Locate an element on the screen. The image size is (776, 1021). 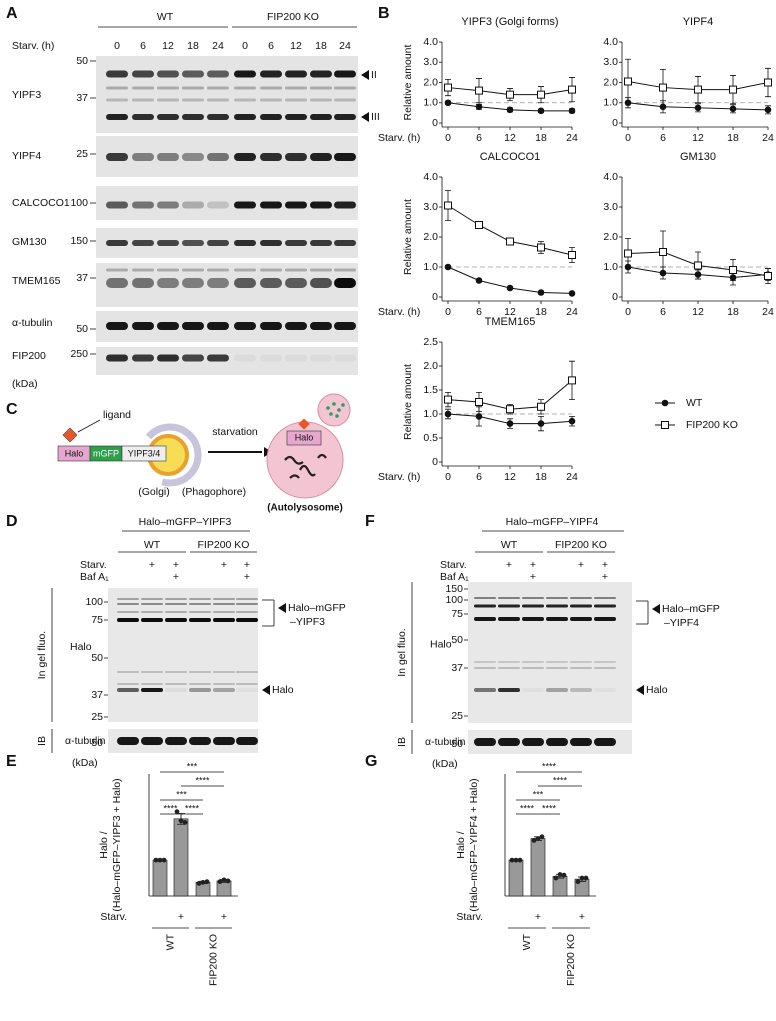
y-tick-label: 0.5 is located at coordinates (430, 438).